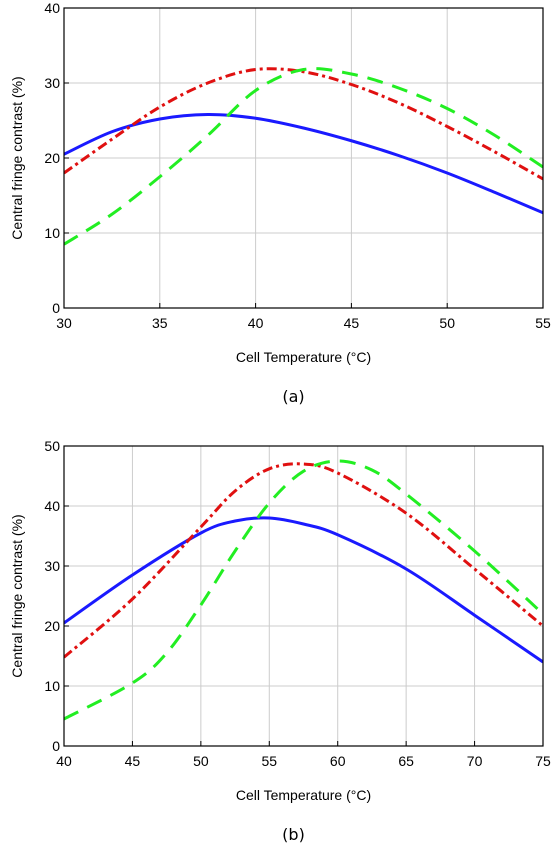 The width and height of the screenshot is (557, 855). I want to click on y-tick-label: 50, so click(52, 446).